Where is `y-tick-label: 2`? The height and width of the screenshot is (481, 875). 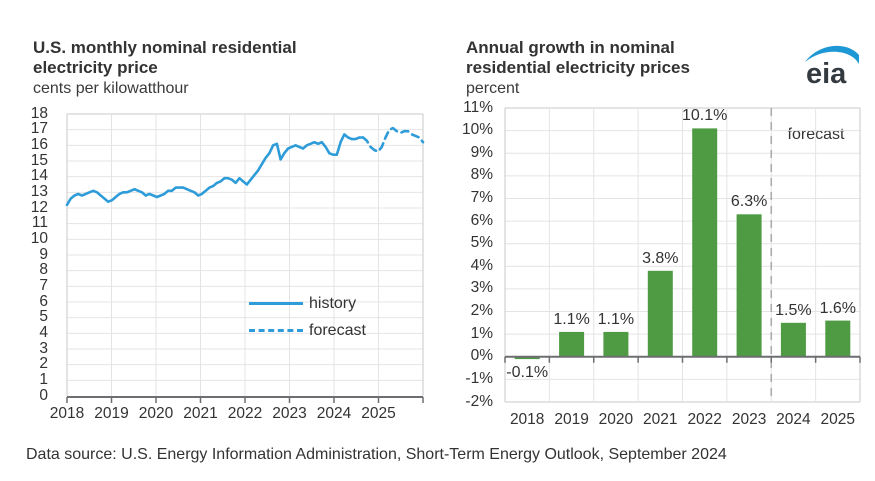 y-tick-label: 2 is located at coordinates (43, 364).